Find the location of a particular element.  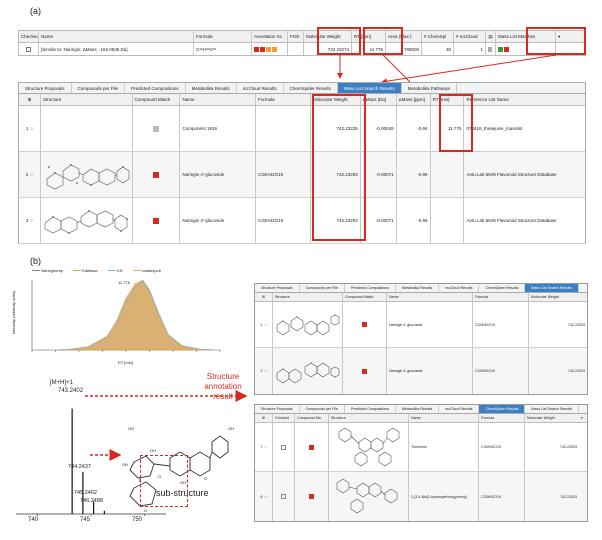

table-row: 7 ≡ Troxerutin C33H42O19 742.23203 is located at coordinates (421, 447).